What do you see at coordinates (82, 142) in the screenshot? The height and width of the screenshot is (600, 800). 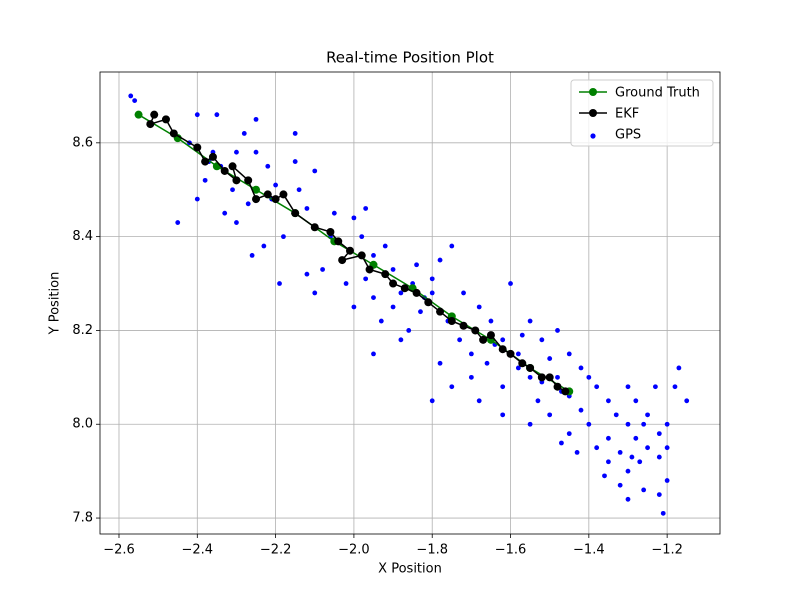 I see `y-tick-label: 8.6` at bounding box center [82, 142].